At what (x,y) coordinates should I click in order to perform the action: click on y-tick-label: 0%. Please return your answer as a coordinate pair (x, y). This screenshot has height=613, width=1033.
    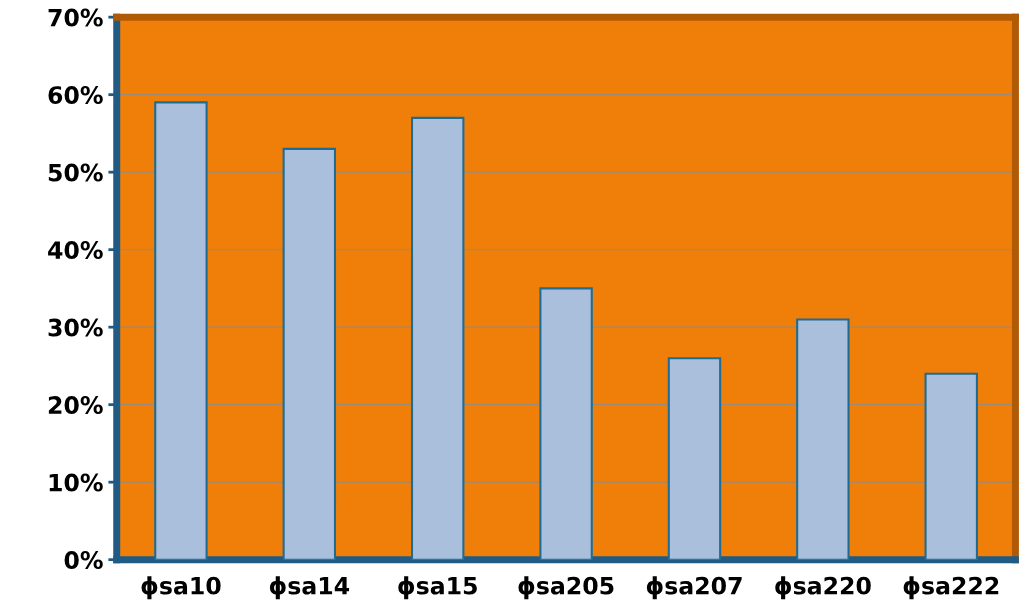
    Looking at the image, I should click on (83, 560).